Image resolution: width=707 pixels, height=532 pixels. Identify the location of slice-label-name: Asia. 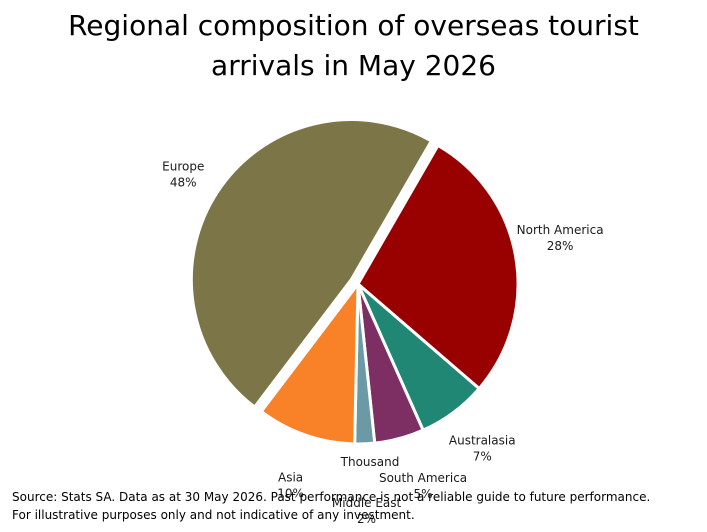
(290, 478).